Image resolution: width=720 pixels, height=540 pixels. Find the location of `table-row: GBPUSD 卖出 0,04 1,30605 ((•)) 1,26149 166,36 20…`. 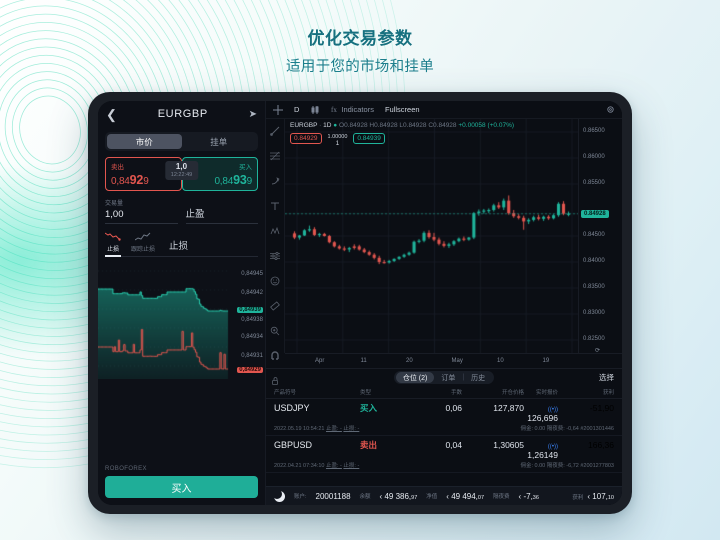

table-row: GBPUSD 卖出 0,04 1,30605 ((•)) 1,26149 166,36 20… is located at coordinates (444, 454).